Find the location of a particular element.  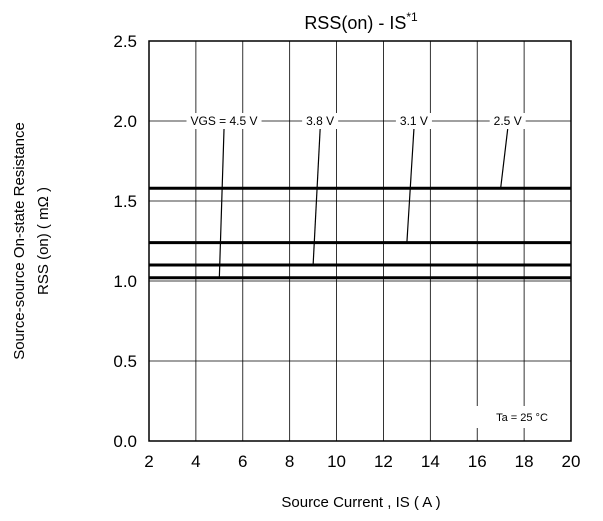

series-label: 3.8 V is located at coordinates (320, 121).